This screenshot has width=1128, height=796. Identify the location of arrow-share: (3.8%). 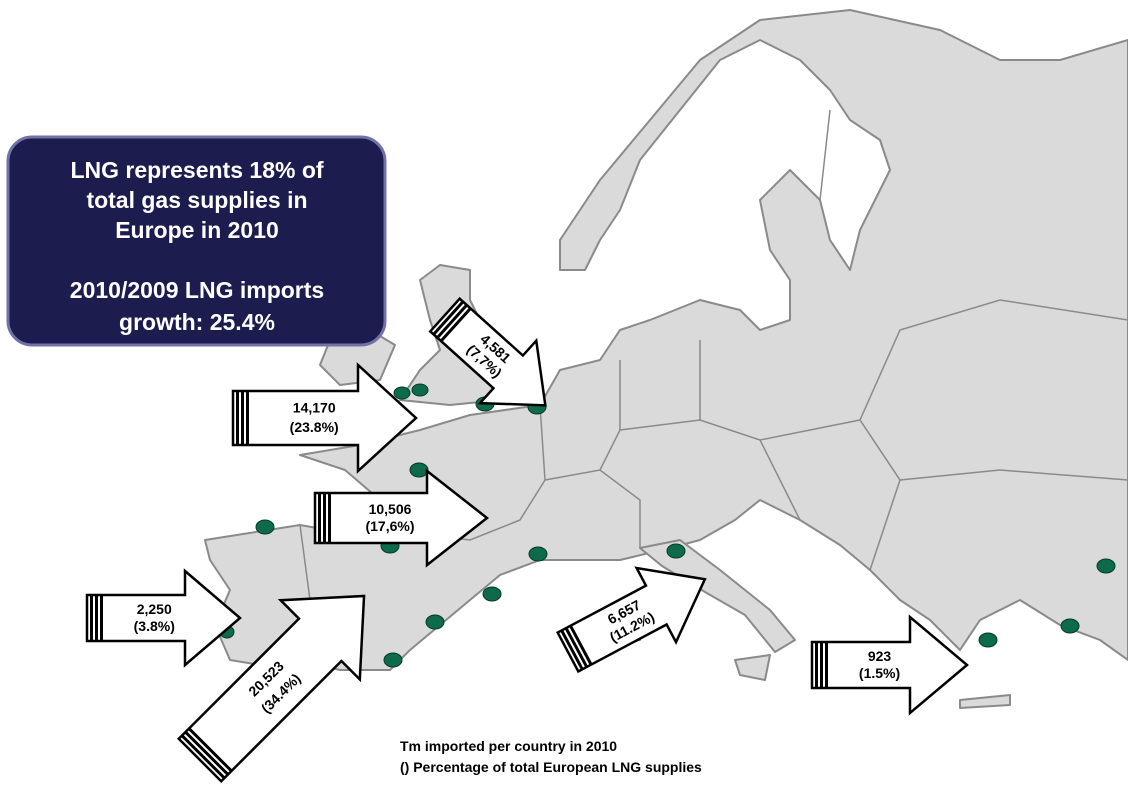
(154, 626).